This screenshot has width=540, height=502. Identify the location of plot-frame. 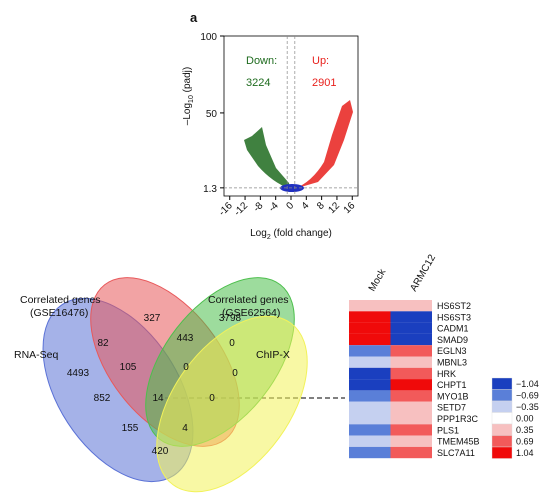
(291, 116).